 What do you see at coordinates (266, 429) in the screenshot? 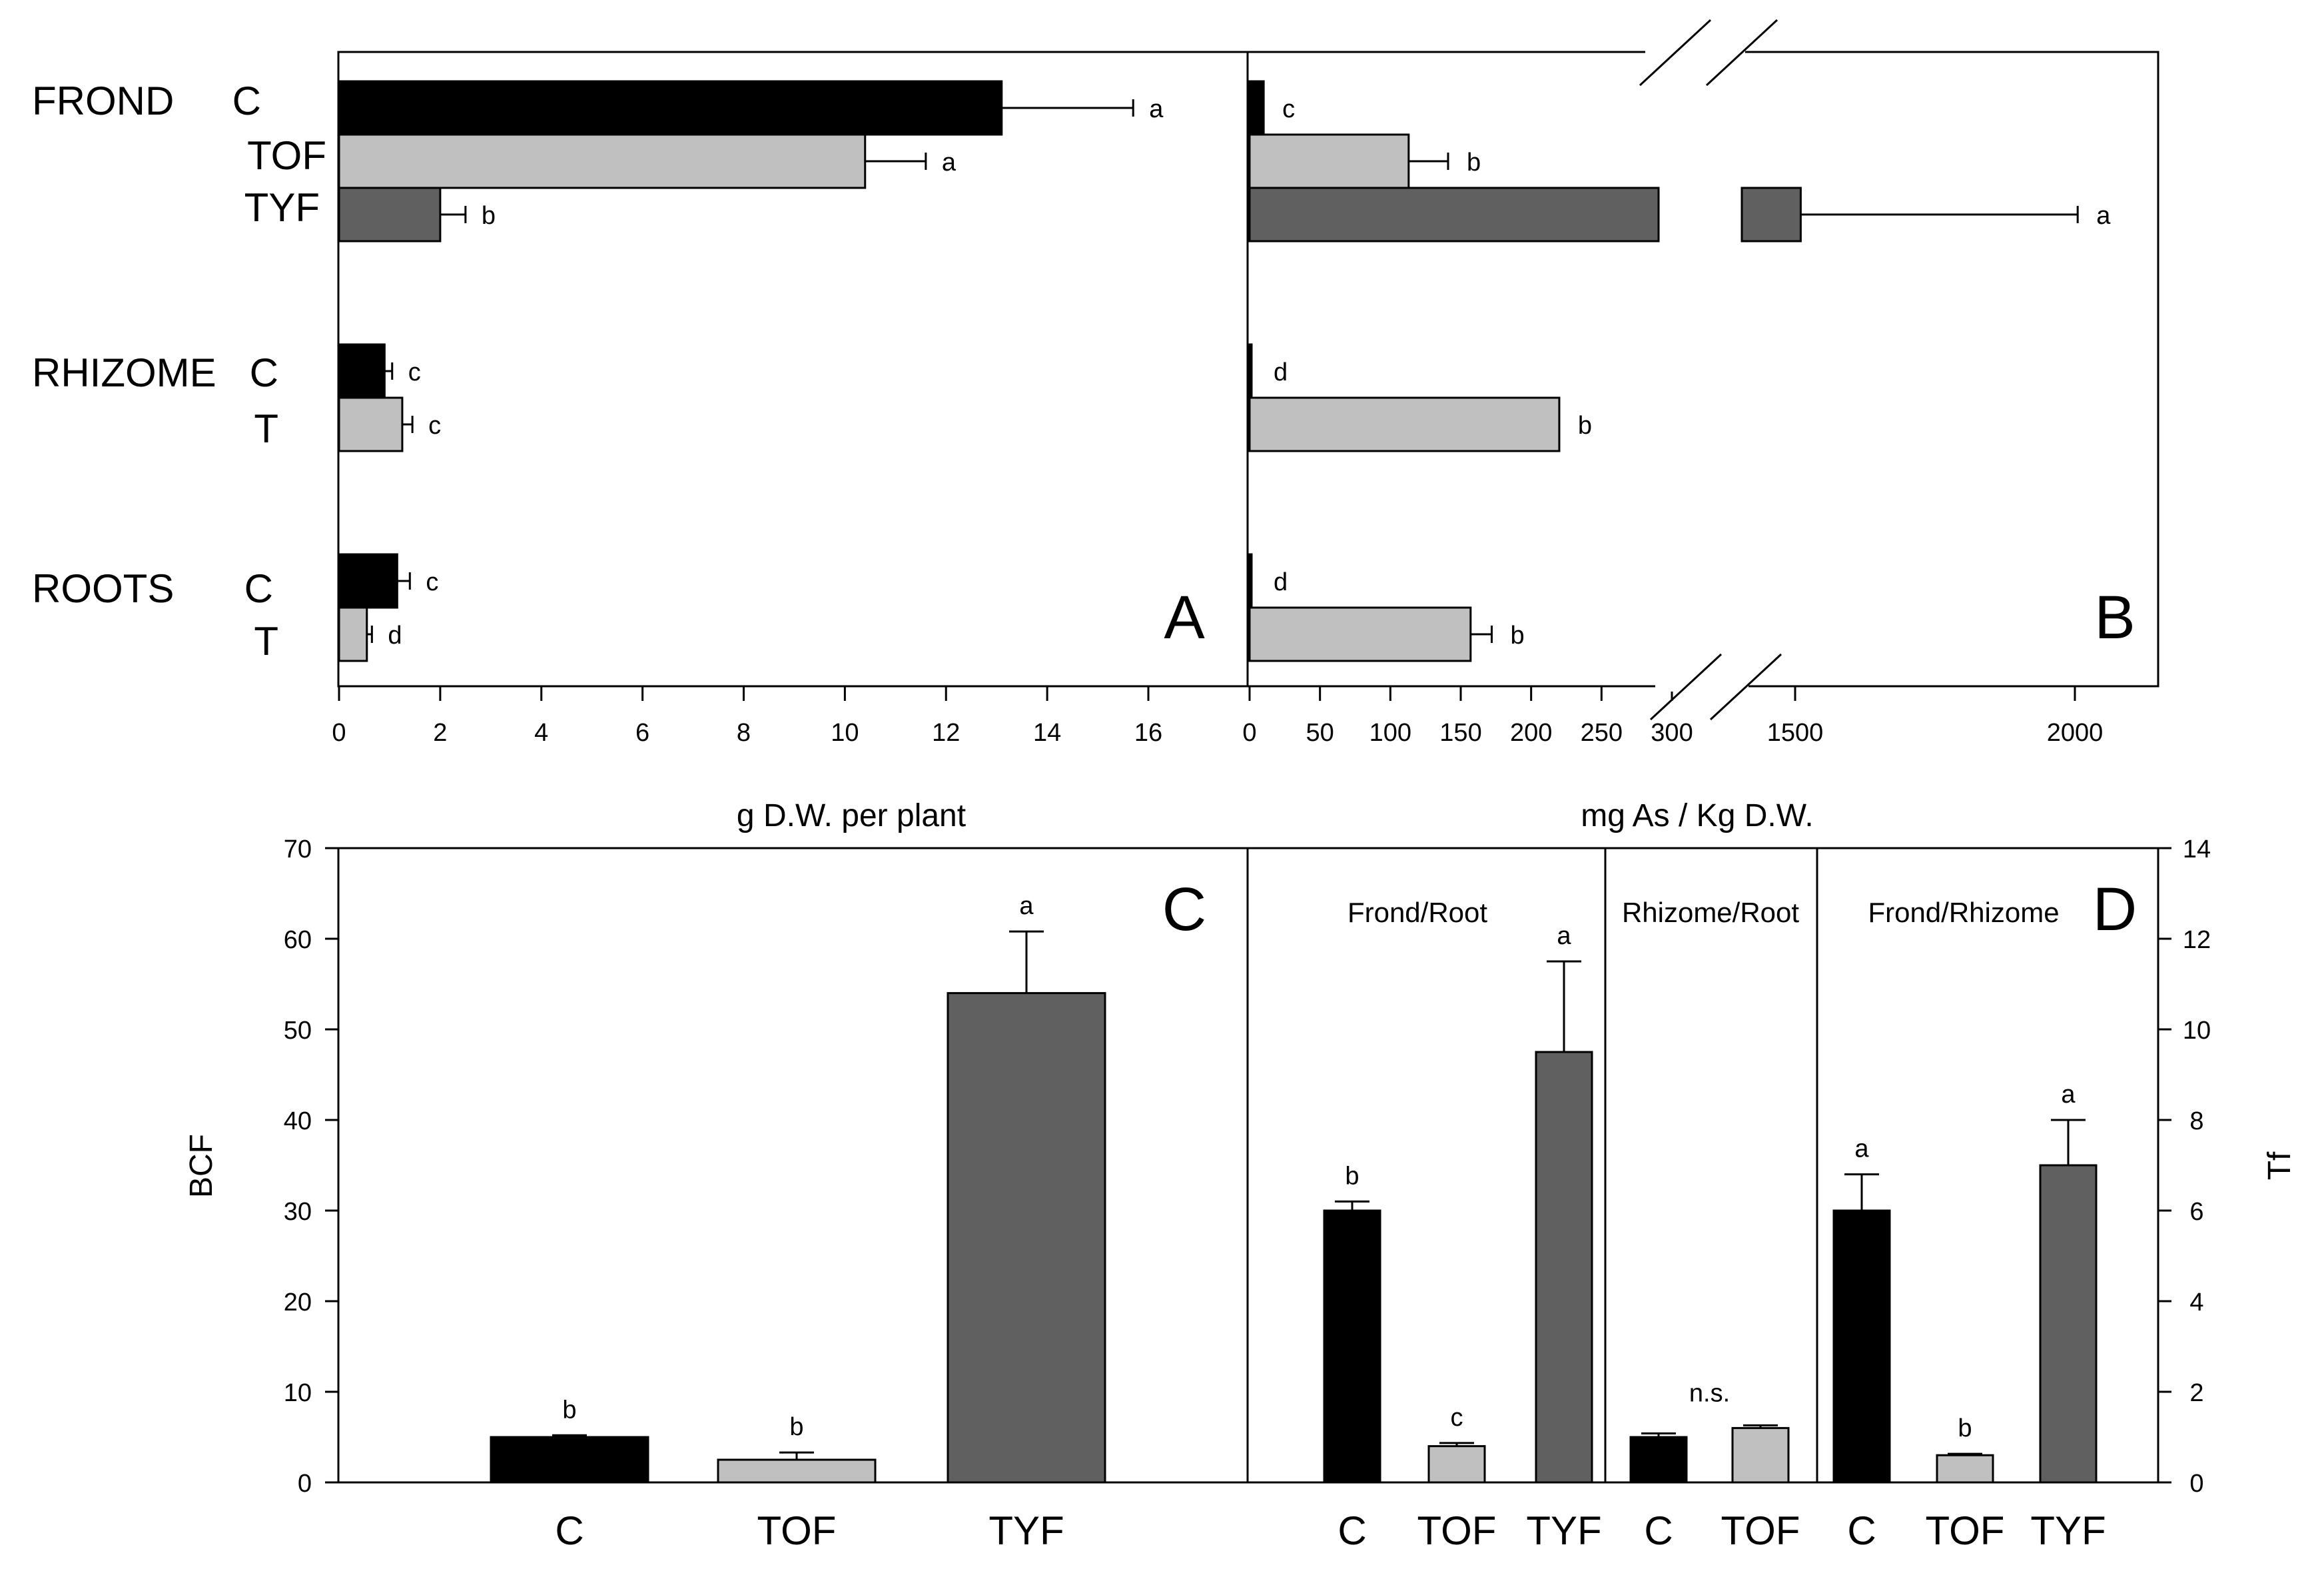
I see `row-treatment-label: T` at bounding box center [266, 429].